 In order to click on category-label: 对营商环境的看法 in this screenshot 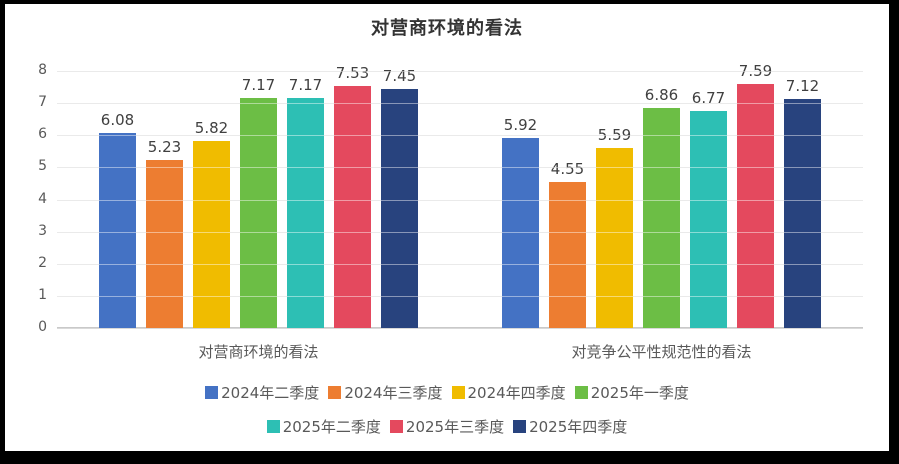, I will do `click(258, 352)`.